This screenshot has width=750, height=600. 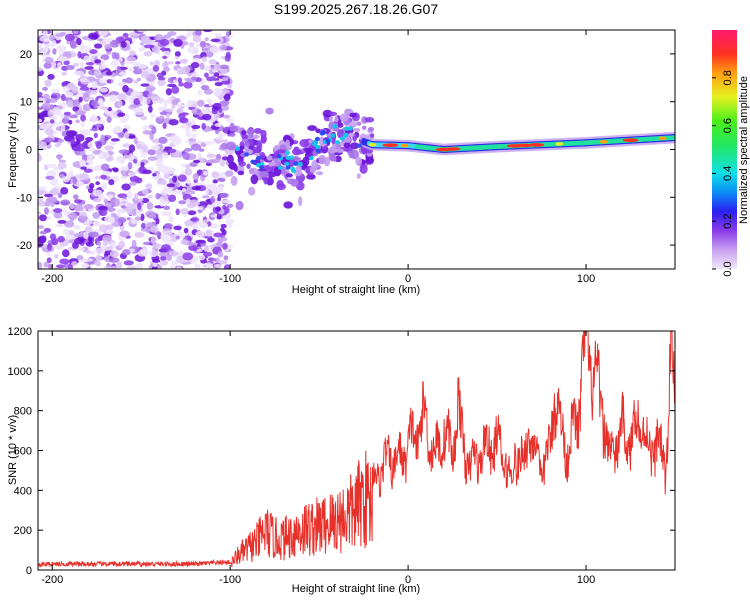 I want to click on spectrogram-xtick-label: -200, so click(x=52, y=279).